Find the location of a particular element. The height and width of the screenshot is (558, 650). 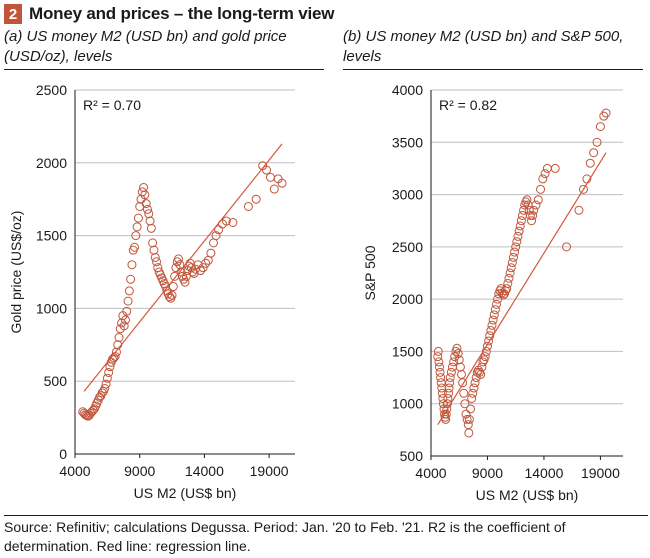

spx-xtick-label: 9000 is located at coordinates (487, 473).